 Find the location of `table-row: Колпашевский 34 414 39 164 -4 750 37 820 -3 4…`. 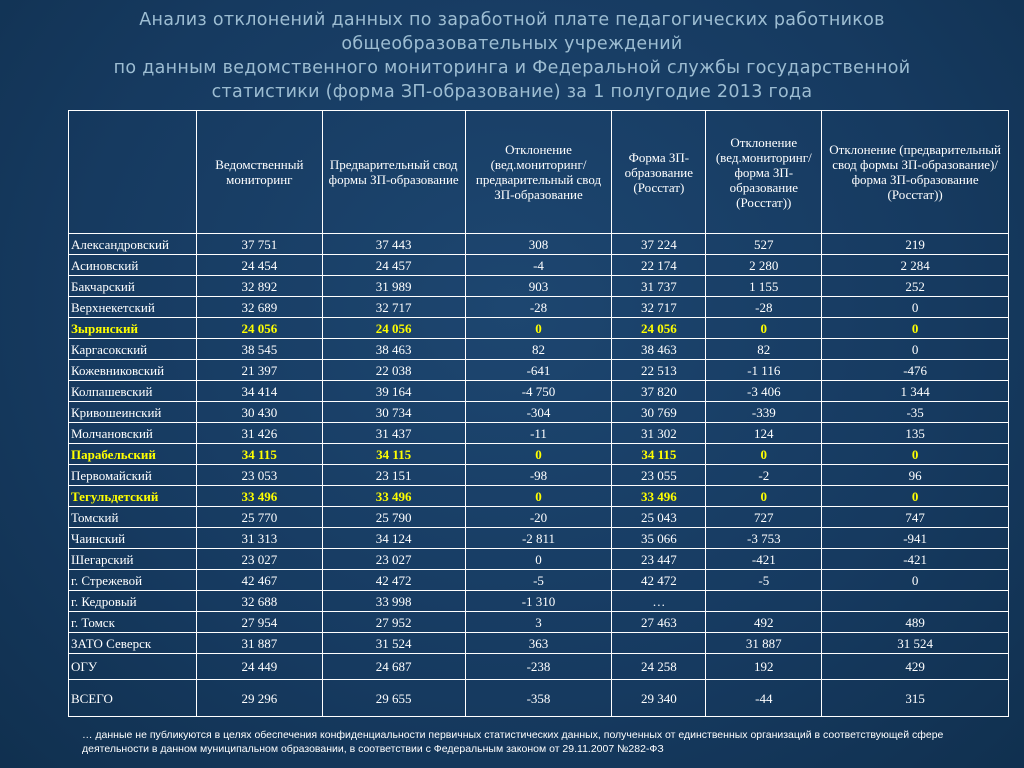

table-row: Колпашевский 34 414 39 164 -4 750 37 820 -3 4… is located at coordinates (538, 391).